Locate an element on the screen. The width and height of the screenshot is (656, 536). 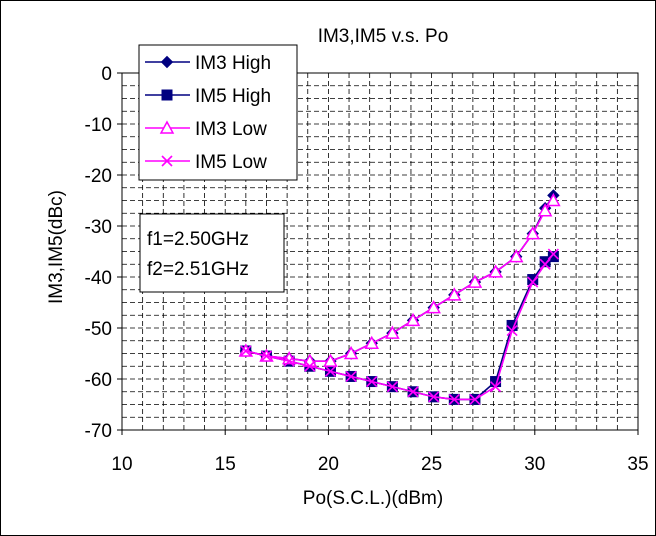
legend-entry: IM5 Low is located at coordinates (206, 162).